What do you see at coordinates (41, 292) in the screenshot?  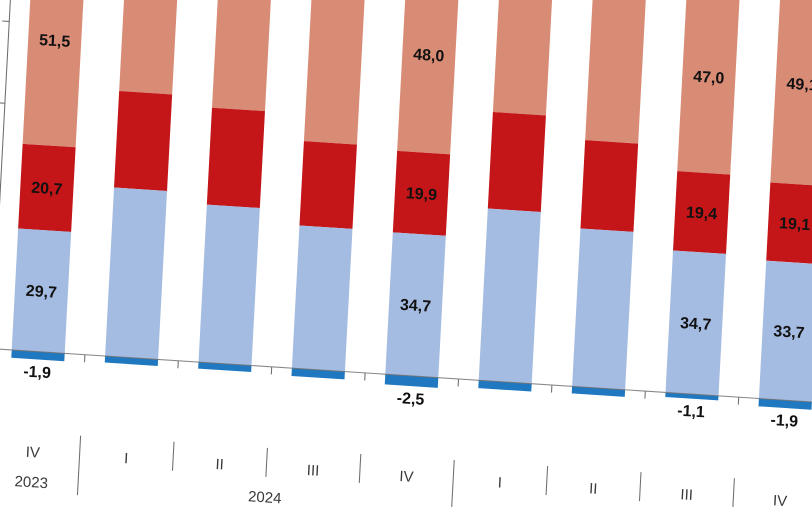 I see `svg-text: 29,7` at bounding box center [41, 292].